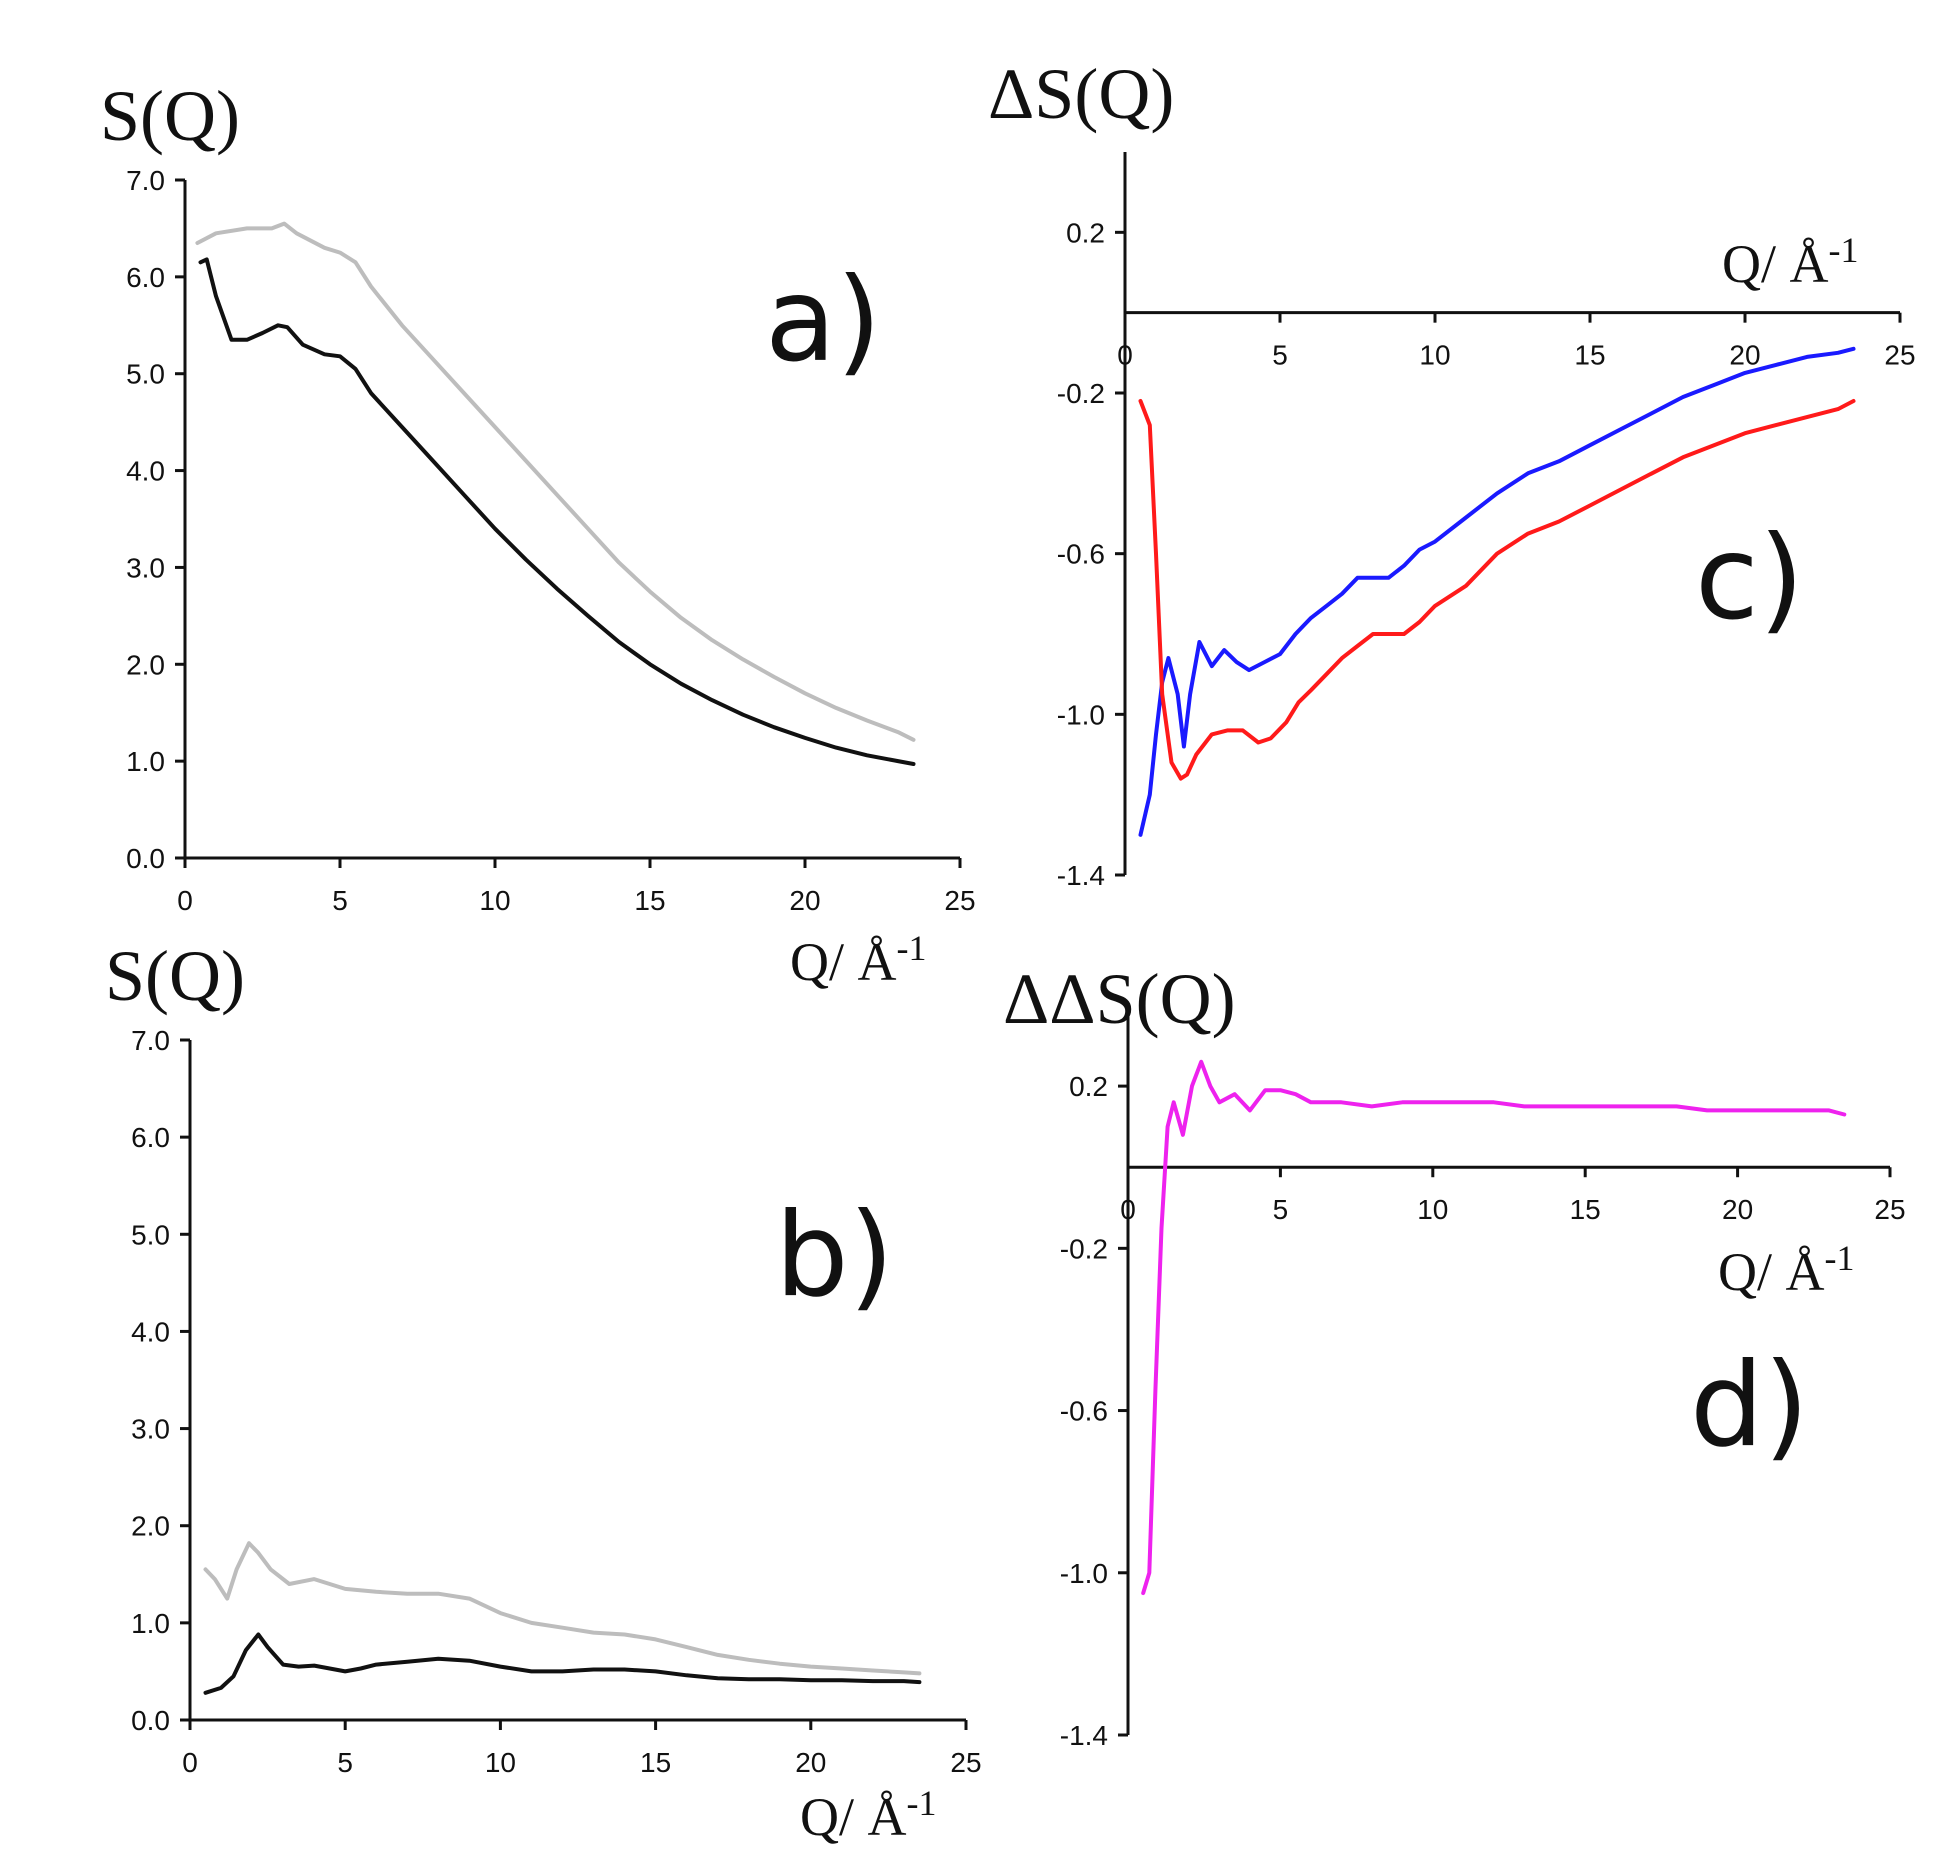  I want to click on panel-a-xlabel: Q/ Å-1, so click(858, 960).